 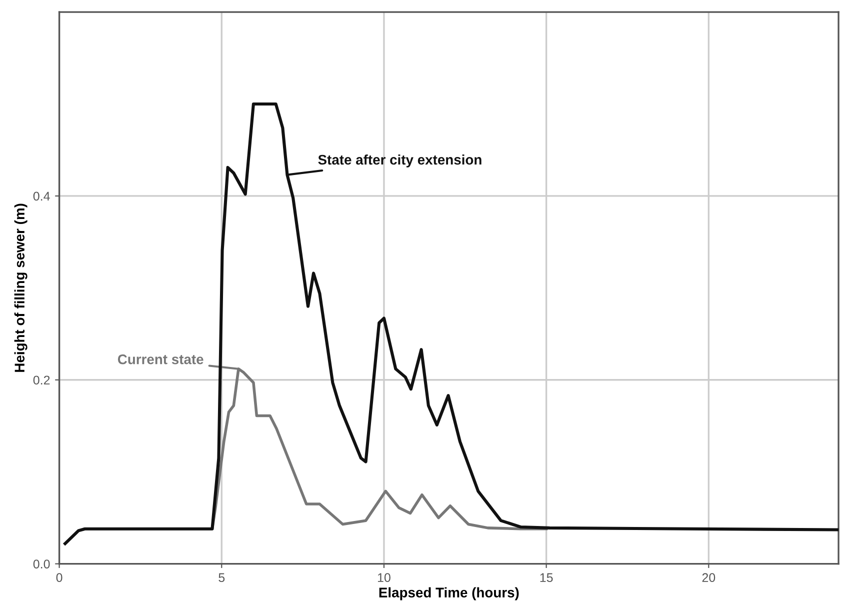 I want to click on x-tick-label: 15, so click(x=546, y=577).